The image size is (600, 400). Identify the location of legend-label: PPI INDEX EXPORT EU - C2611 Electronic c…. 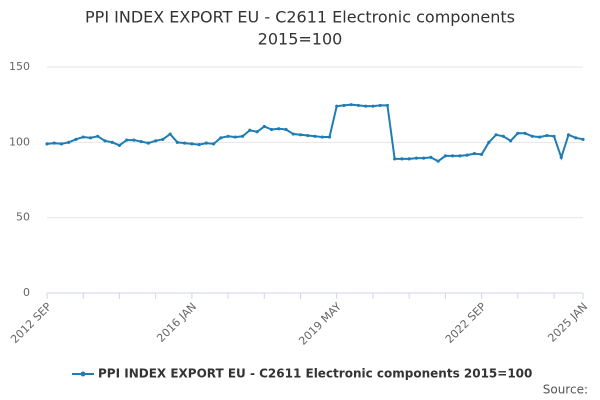
(315, 374).